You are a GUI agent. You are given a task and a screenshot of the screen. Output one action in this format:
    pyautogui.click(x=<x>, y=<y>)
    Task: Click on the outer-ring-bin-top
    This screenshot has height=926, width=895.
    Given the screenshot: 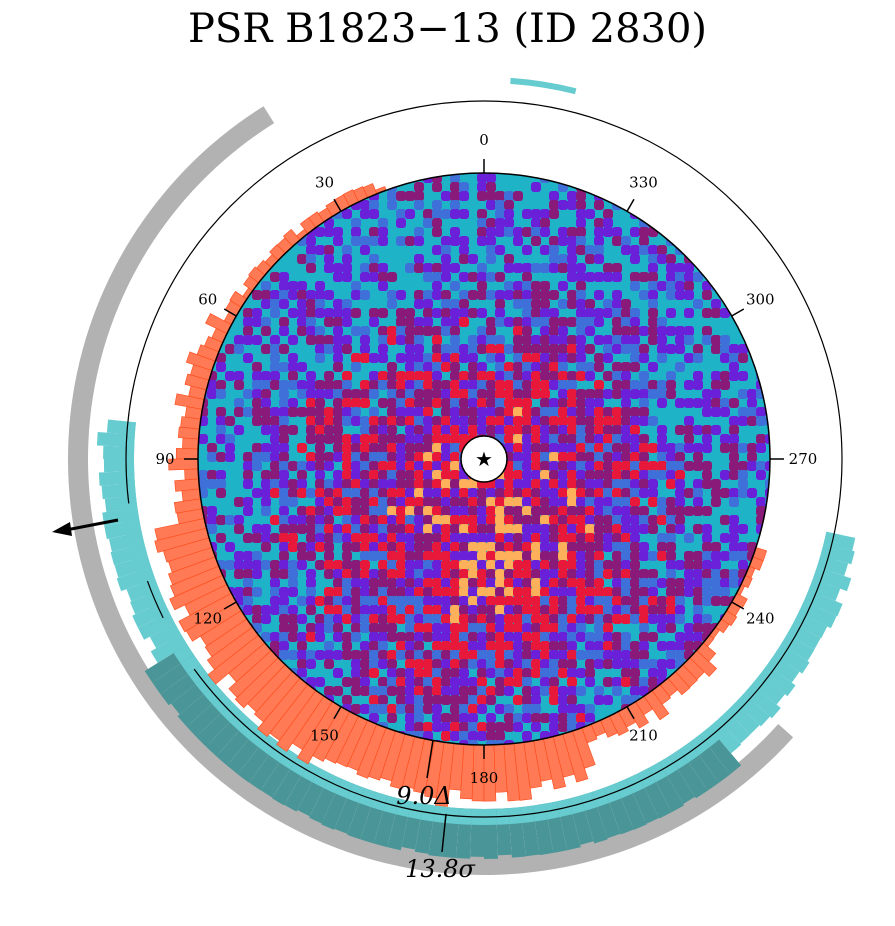 What is the action you would take?
    pyautogui.click(x=177, y=643)
    